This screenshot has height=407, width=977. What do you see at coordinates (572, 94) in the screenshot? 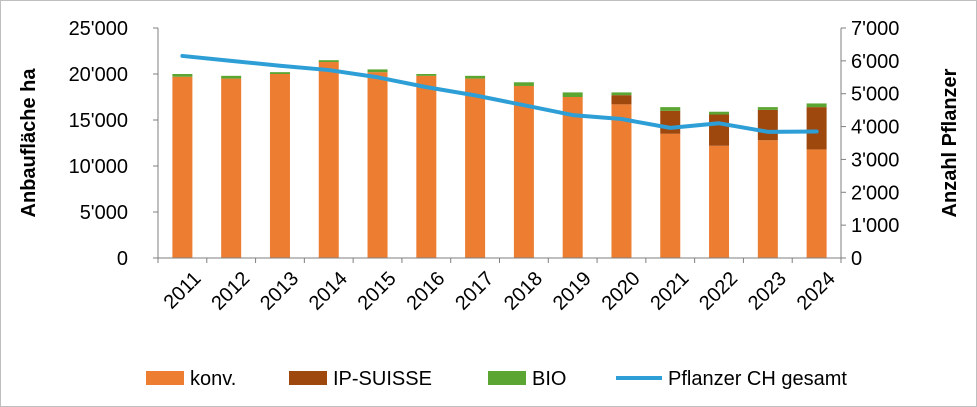
I see `bar-bio-2019` at bounding box center [572, 94].